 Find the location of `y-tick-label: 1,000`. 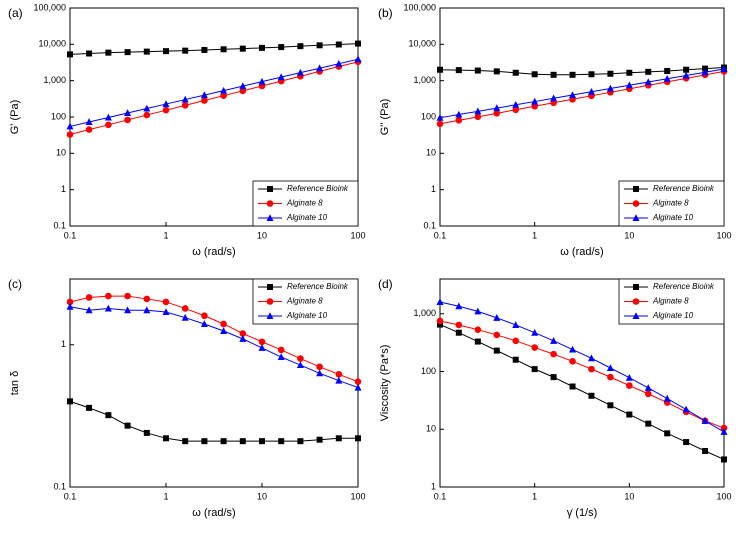

y-tick-label: 1,000 is located at coordinates (424, 313).